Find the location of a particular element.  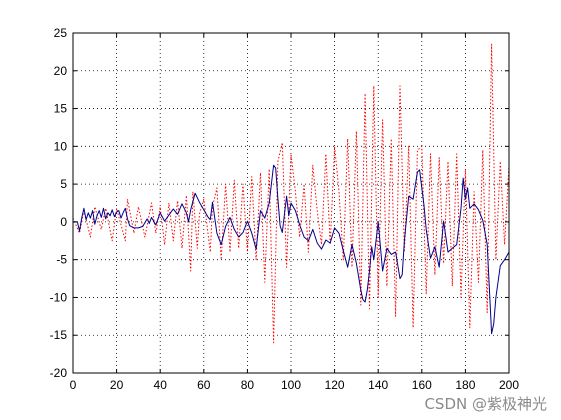

y-tick-label: 20 is located at coordinates (61, 71).